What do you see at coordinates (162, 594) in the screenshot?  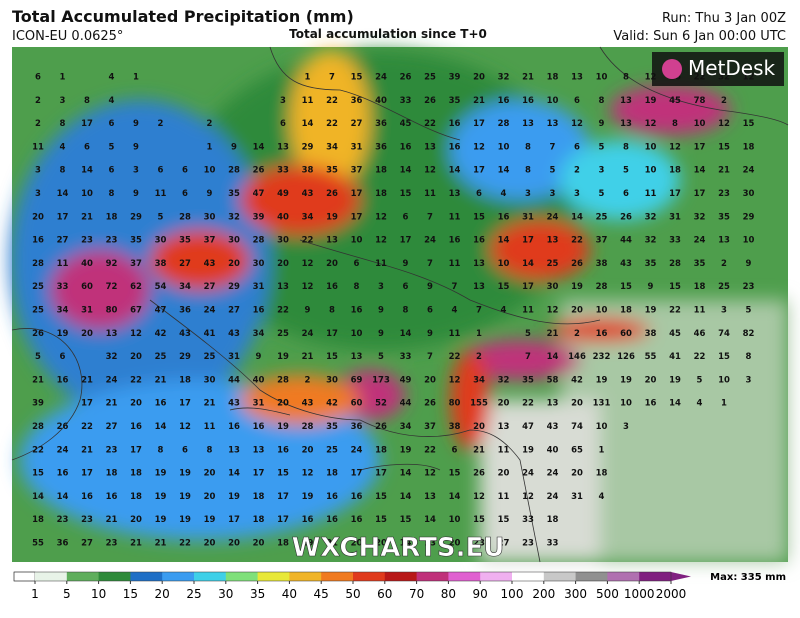 I see `colorbar-label: 20` at bounding box center [162, 594].